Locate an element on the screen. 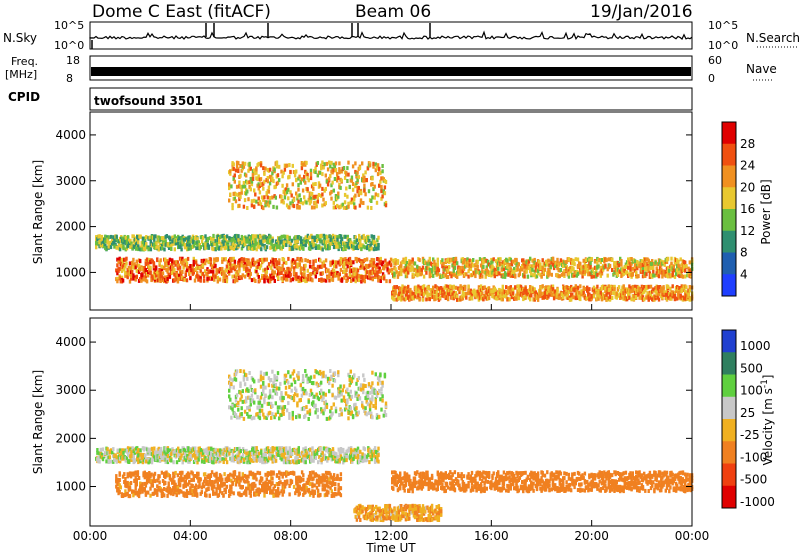 The height and width of the screenshot is (554, 800). power-cell-2043 is located at coordinates (270, 169).